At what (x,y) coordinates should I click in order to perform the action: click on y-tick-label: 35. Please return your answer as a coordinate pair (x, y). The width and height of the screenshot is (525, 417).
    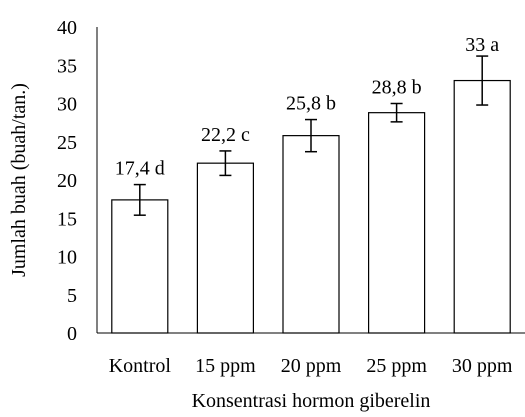
    Looking at the image, I should click on (67, 66).